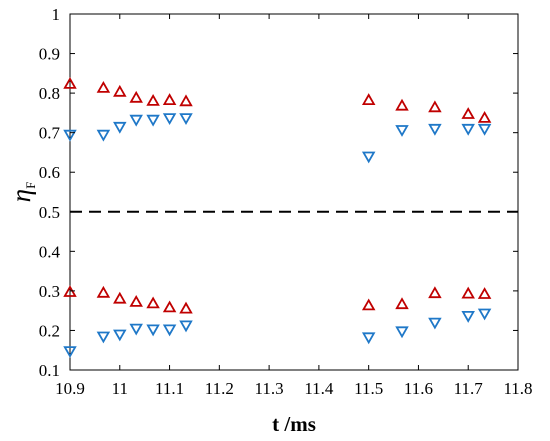  Describe the element at coordinates (21, 195) in the screenshot. I see `y-axis-label-main: η` at that location.